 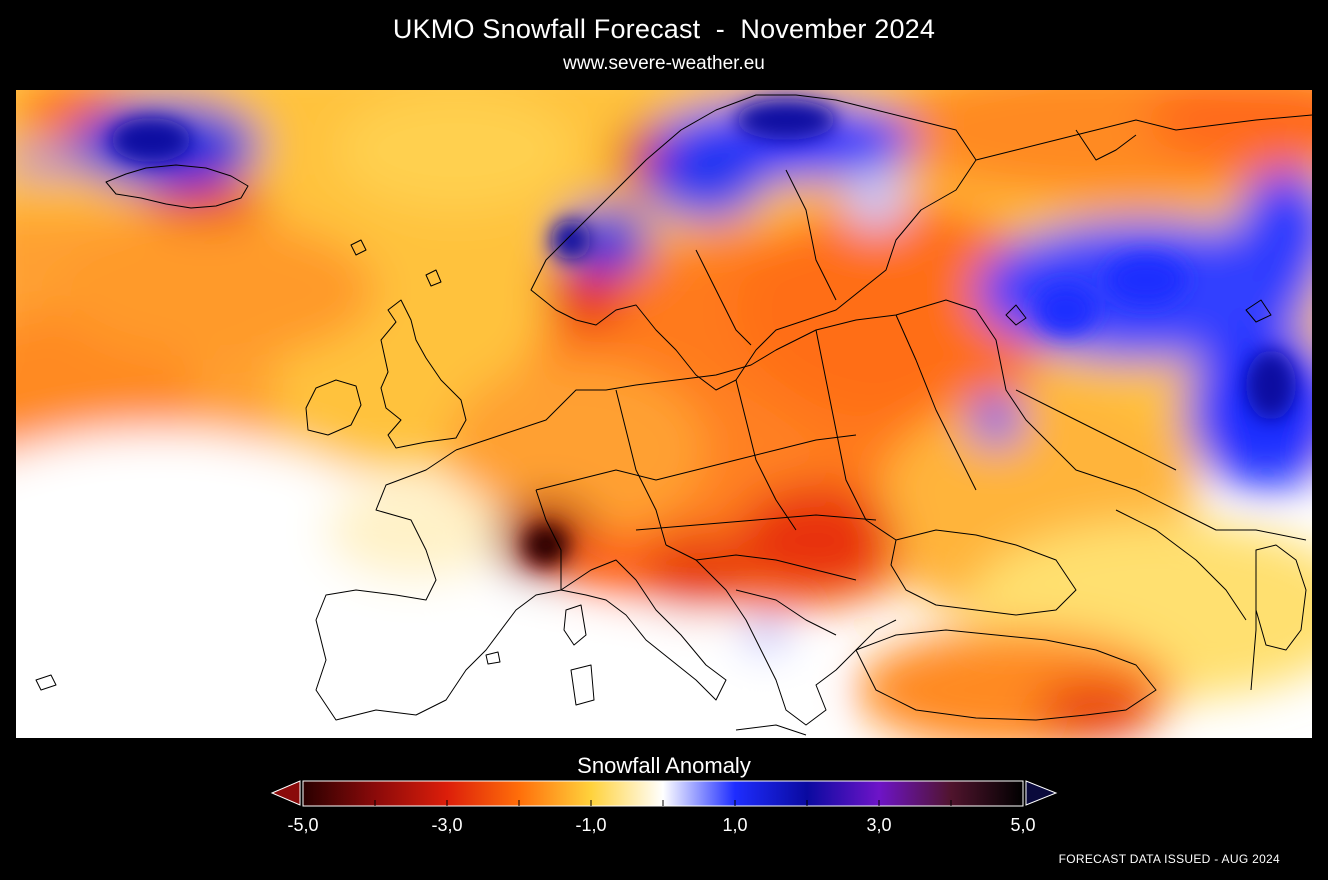 What do you see at coordinates (447, 825) in the screenshot?
I see `legend-tick-label: -3,0` at bounding box center [447, 825].